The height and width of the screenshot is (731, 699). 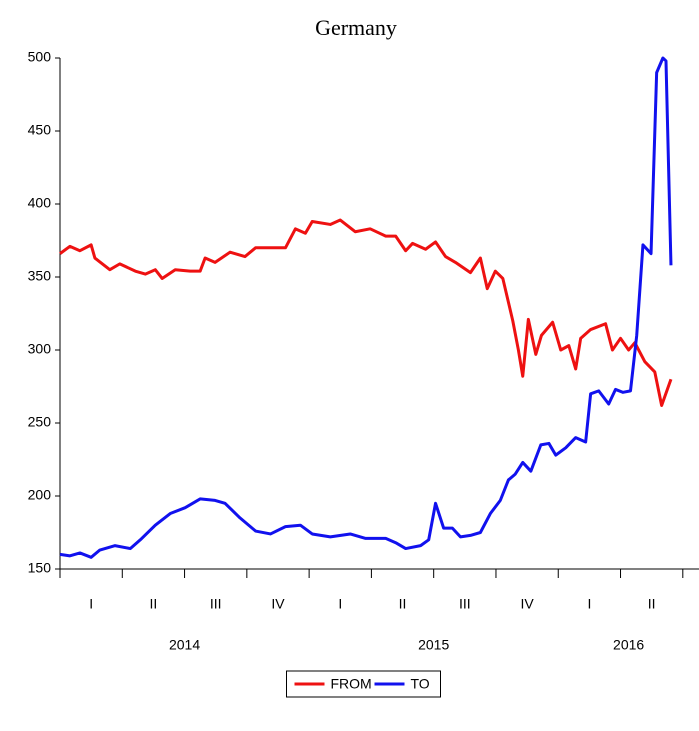 What do you see at coordinates (433, 645) in the screenshot?
I see `year-label: 2015` at bounding box center [433, 645].